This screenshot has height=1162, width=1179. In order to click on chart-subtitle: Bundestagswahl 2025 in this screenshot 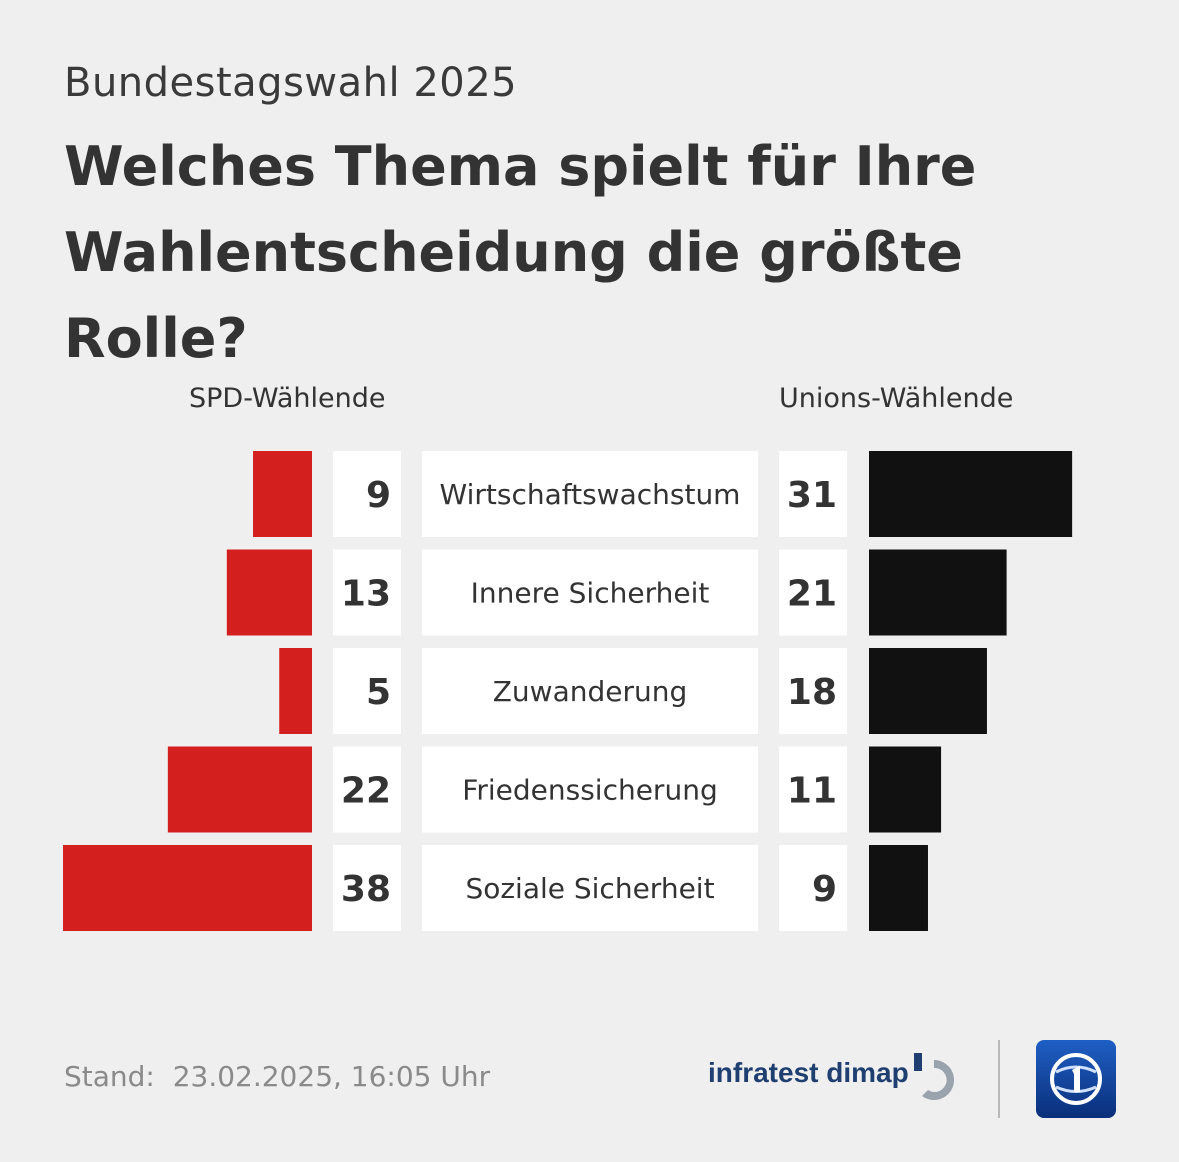, I will do `click(291, 83)`.